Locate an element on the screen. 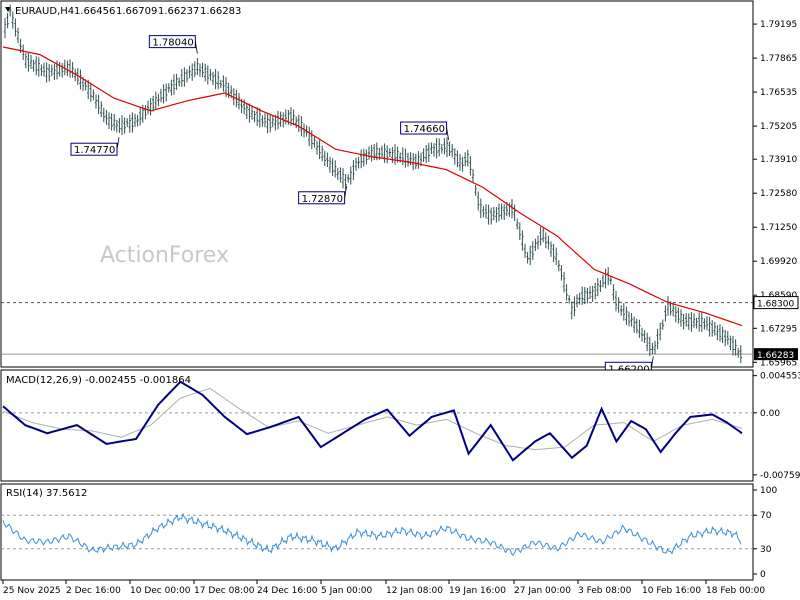 The height and width of the screenshot is (600, 800). dropdown-arrow-icon is located at coordinates (8, 9).